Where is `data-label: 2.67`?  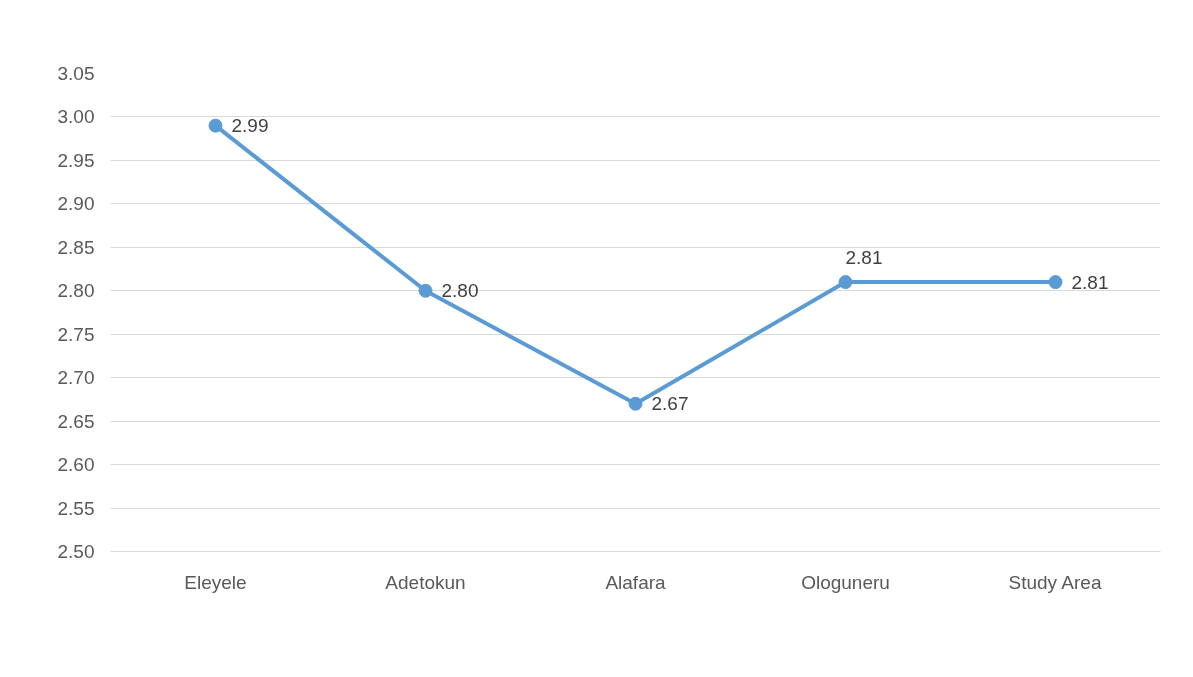
data-label: 2.67 is located at coordinates (670, 404).